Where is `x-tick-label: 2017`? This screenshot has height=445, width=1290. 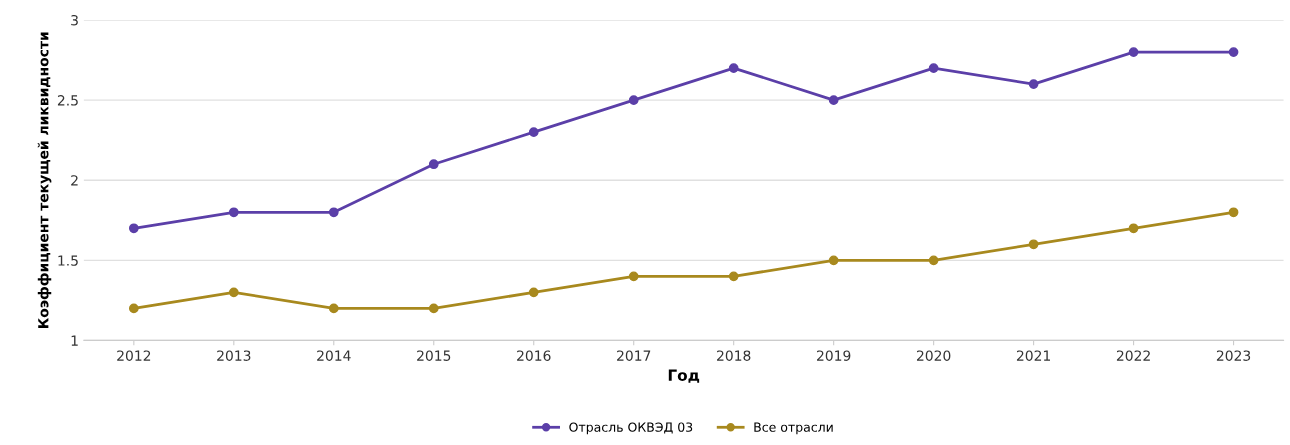 x-tick-label: 2017 is located at coordinates (634, 355).